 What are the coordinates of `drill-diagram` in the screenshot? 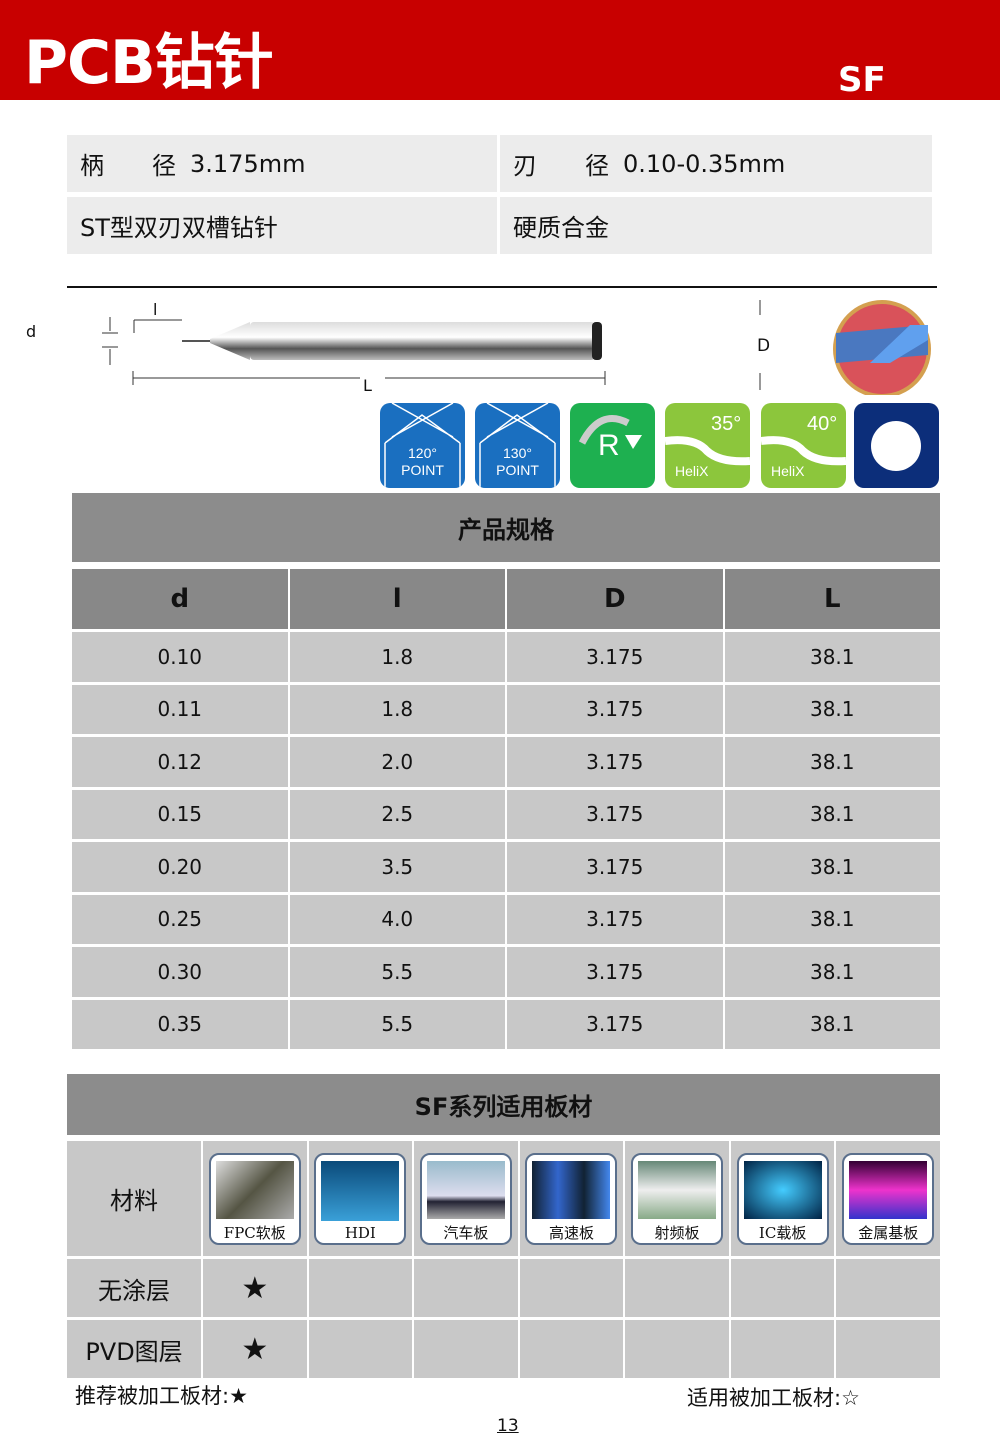 It's located at (516, 347).